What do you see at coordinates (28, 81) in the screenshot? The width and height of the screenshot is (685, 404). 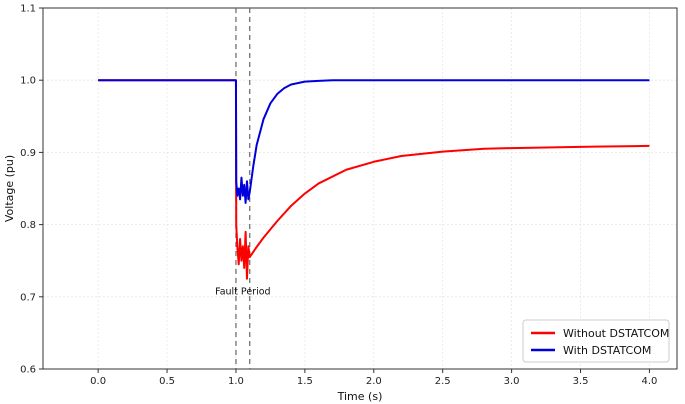 I see `y-tick-label: 1.0` at bounding box center [28, 81].